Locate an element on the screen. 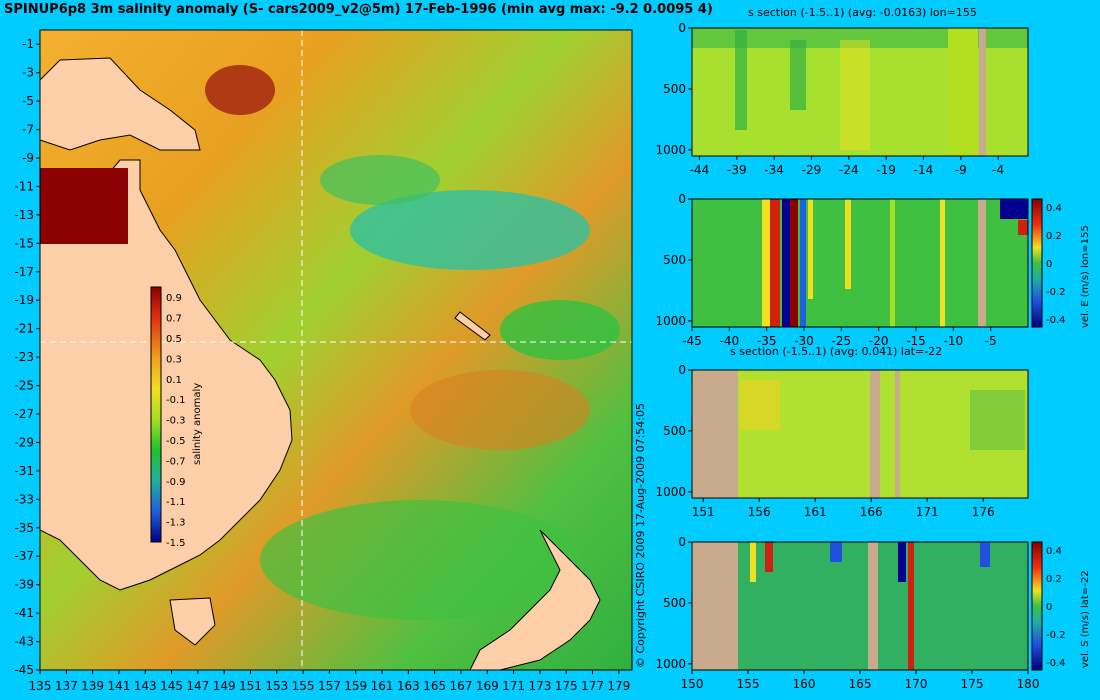 The width and height of the screenshot is (1100, 700). new-guinea-land is located at coordinates (120, 104).